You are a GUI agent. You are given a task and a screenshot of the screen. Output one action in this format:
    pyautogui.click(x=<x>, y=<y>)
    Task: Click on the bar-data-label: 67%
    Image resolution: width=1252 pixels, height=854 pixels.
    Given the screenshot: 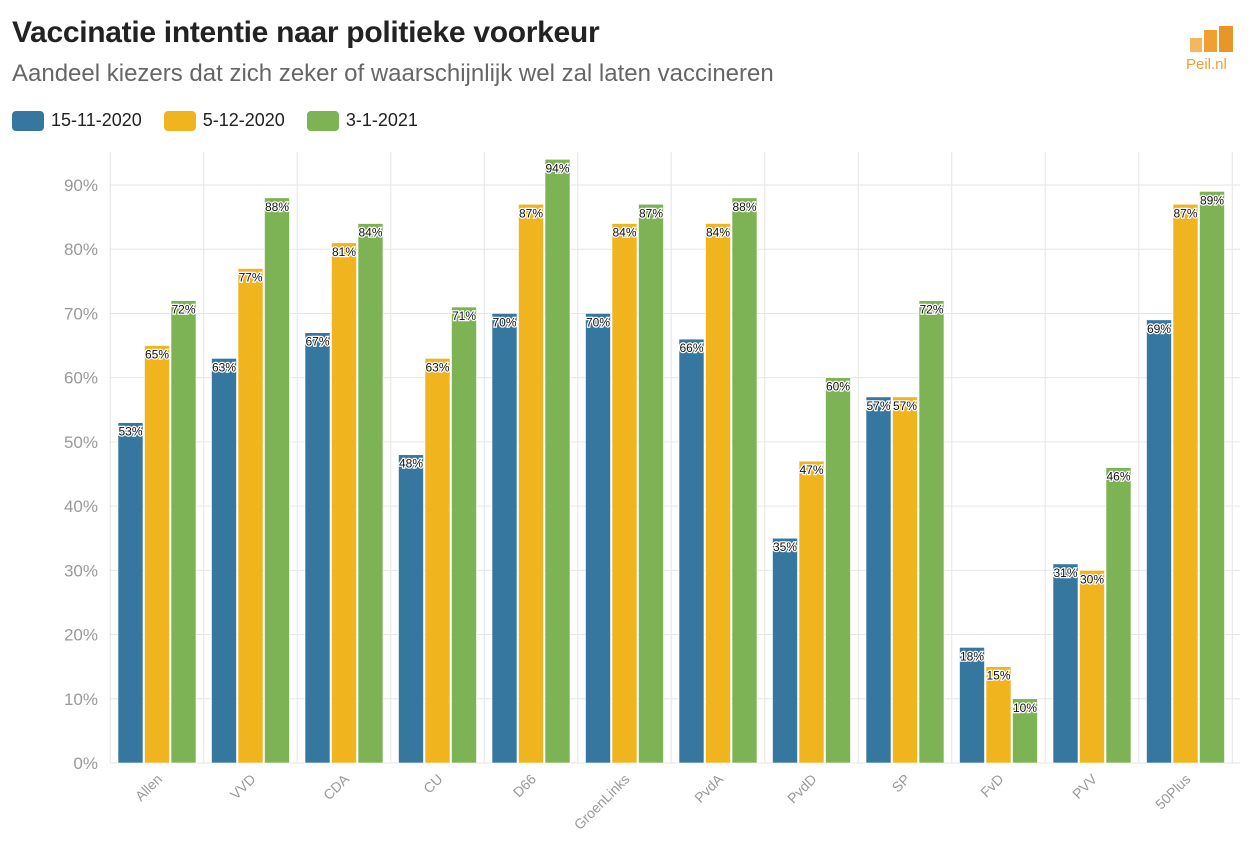 What is the action you would take?
    pyautogui.click(x=317, y=342)
    